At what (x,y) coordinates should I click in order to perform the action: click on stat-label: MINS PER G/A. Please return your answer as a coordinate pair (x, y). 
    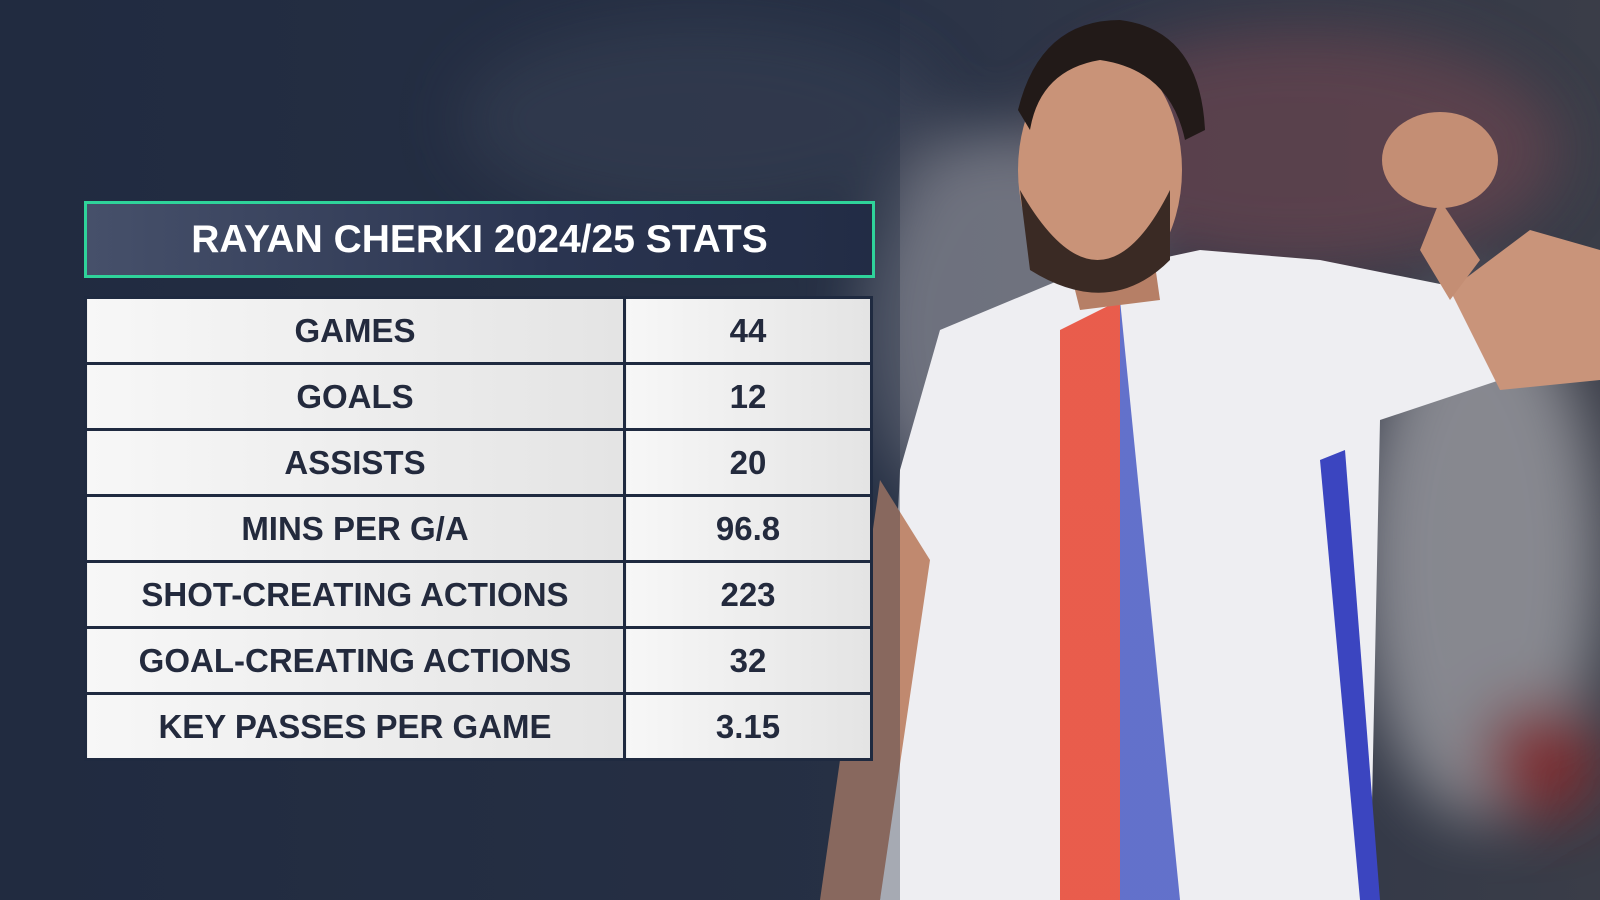
    Looking at the image, I should click on (355, 528).